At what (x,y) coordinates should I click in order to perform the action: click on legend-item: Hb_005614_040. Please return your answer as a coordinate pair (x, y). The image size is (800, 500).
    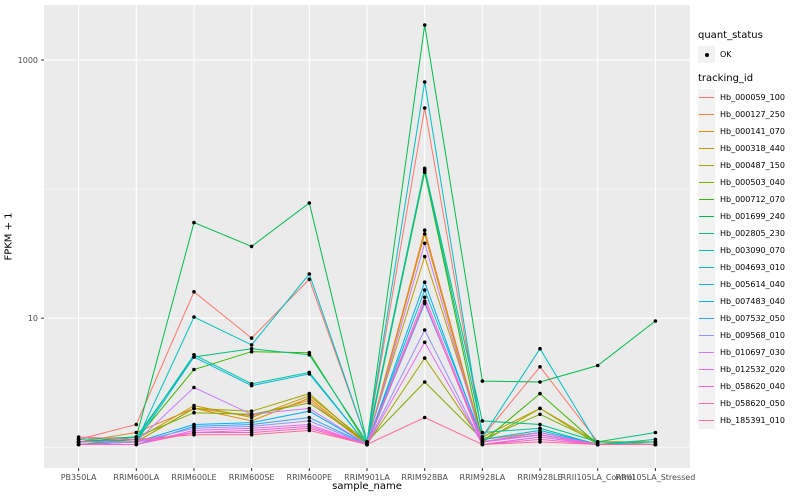
    Looking at the image, I should click on (748, 284).